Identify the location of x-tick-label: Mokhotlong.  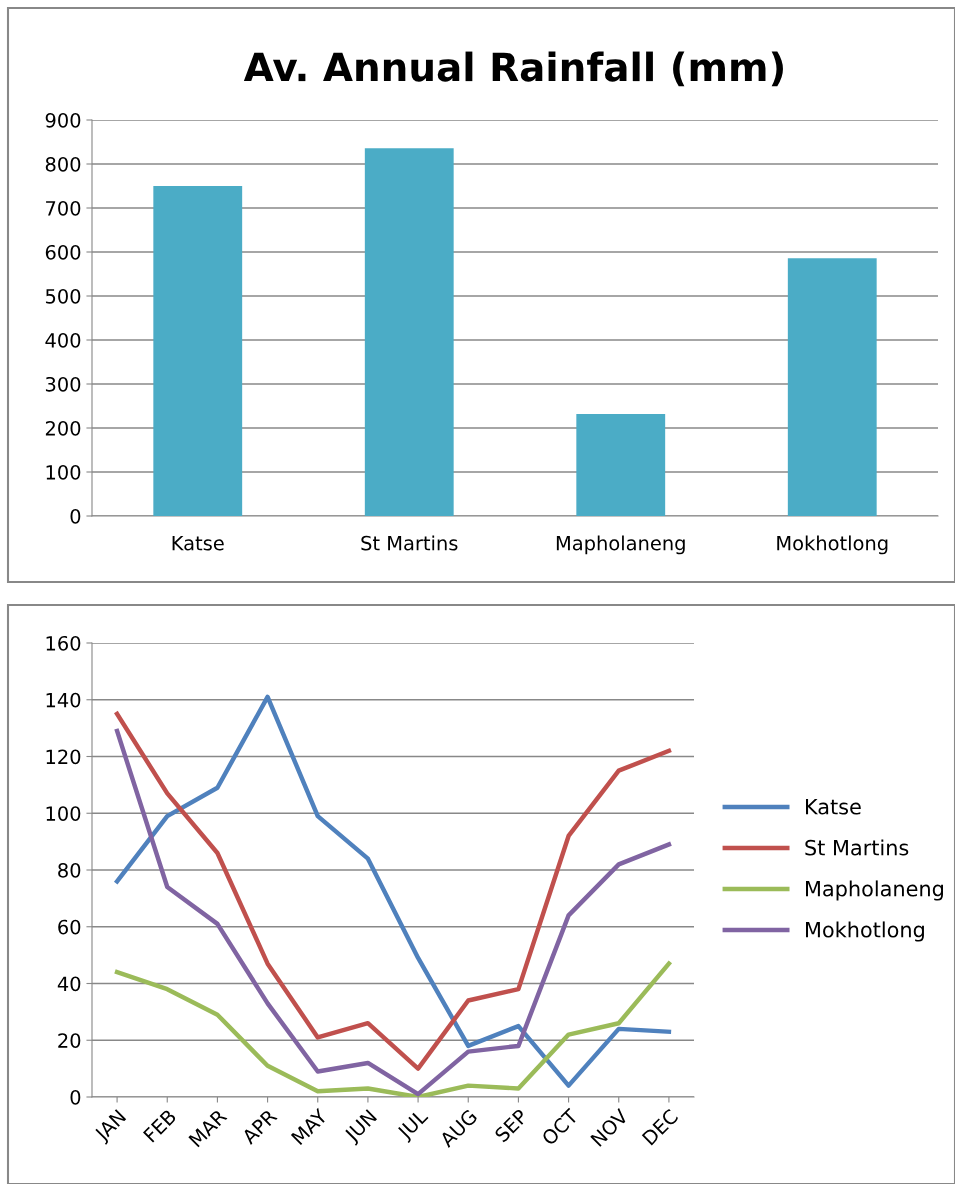
(832, 545).